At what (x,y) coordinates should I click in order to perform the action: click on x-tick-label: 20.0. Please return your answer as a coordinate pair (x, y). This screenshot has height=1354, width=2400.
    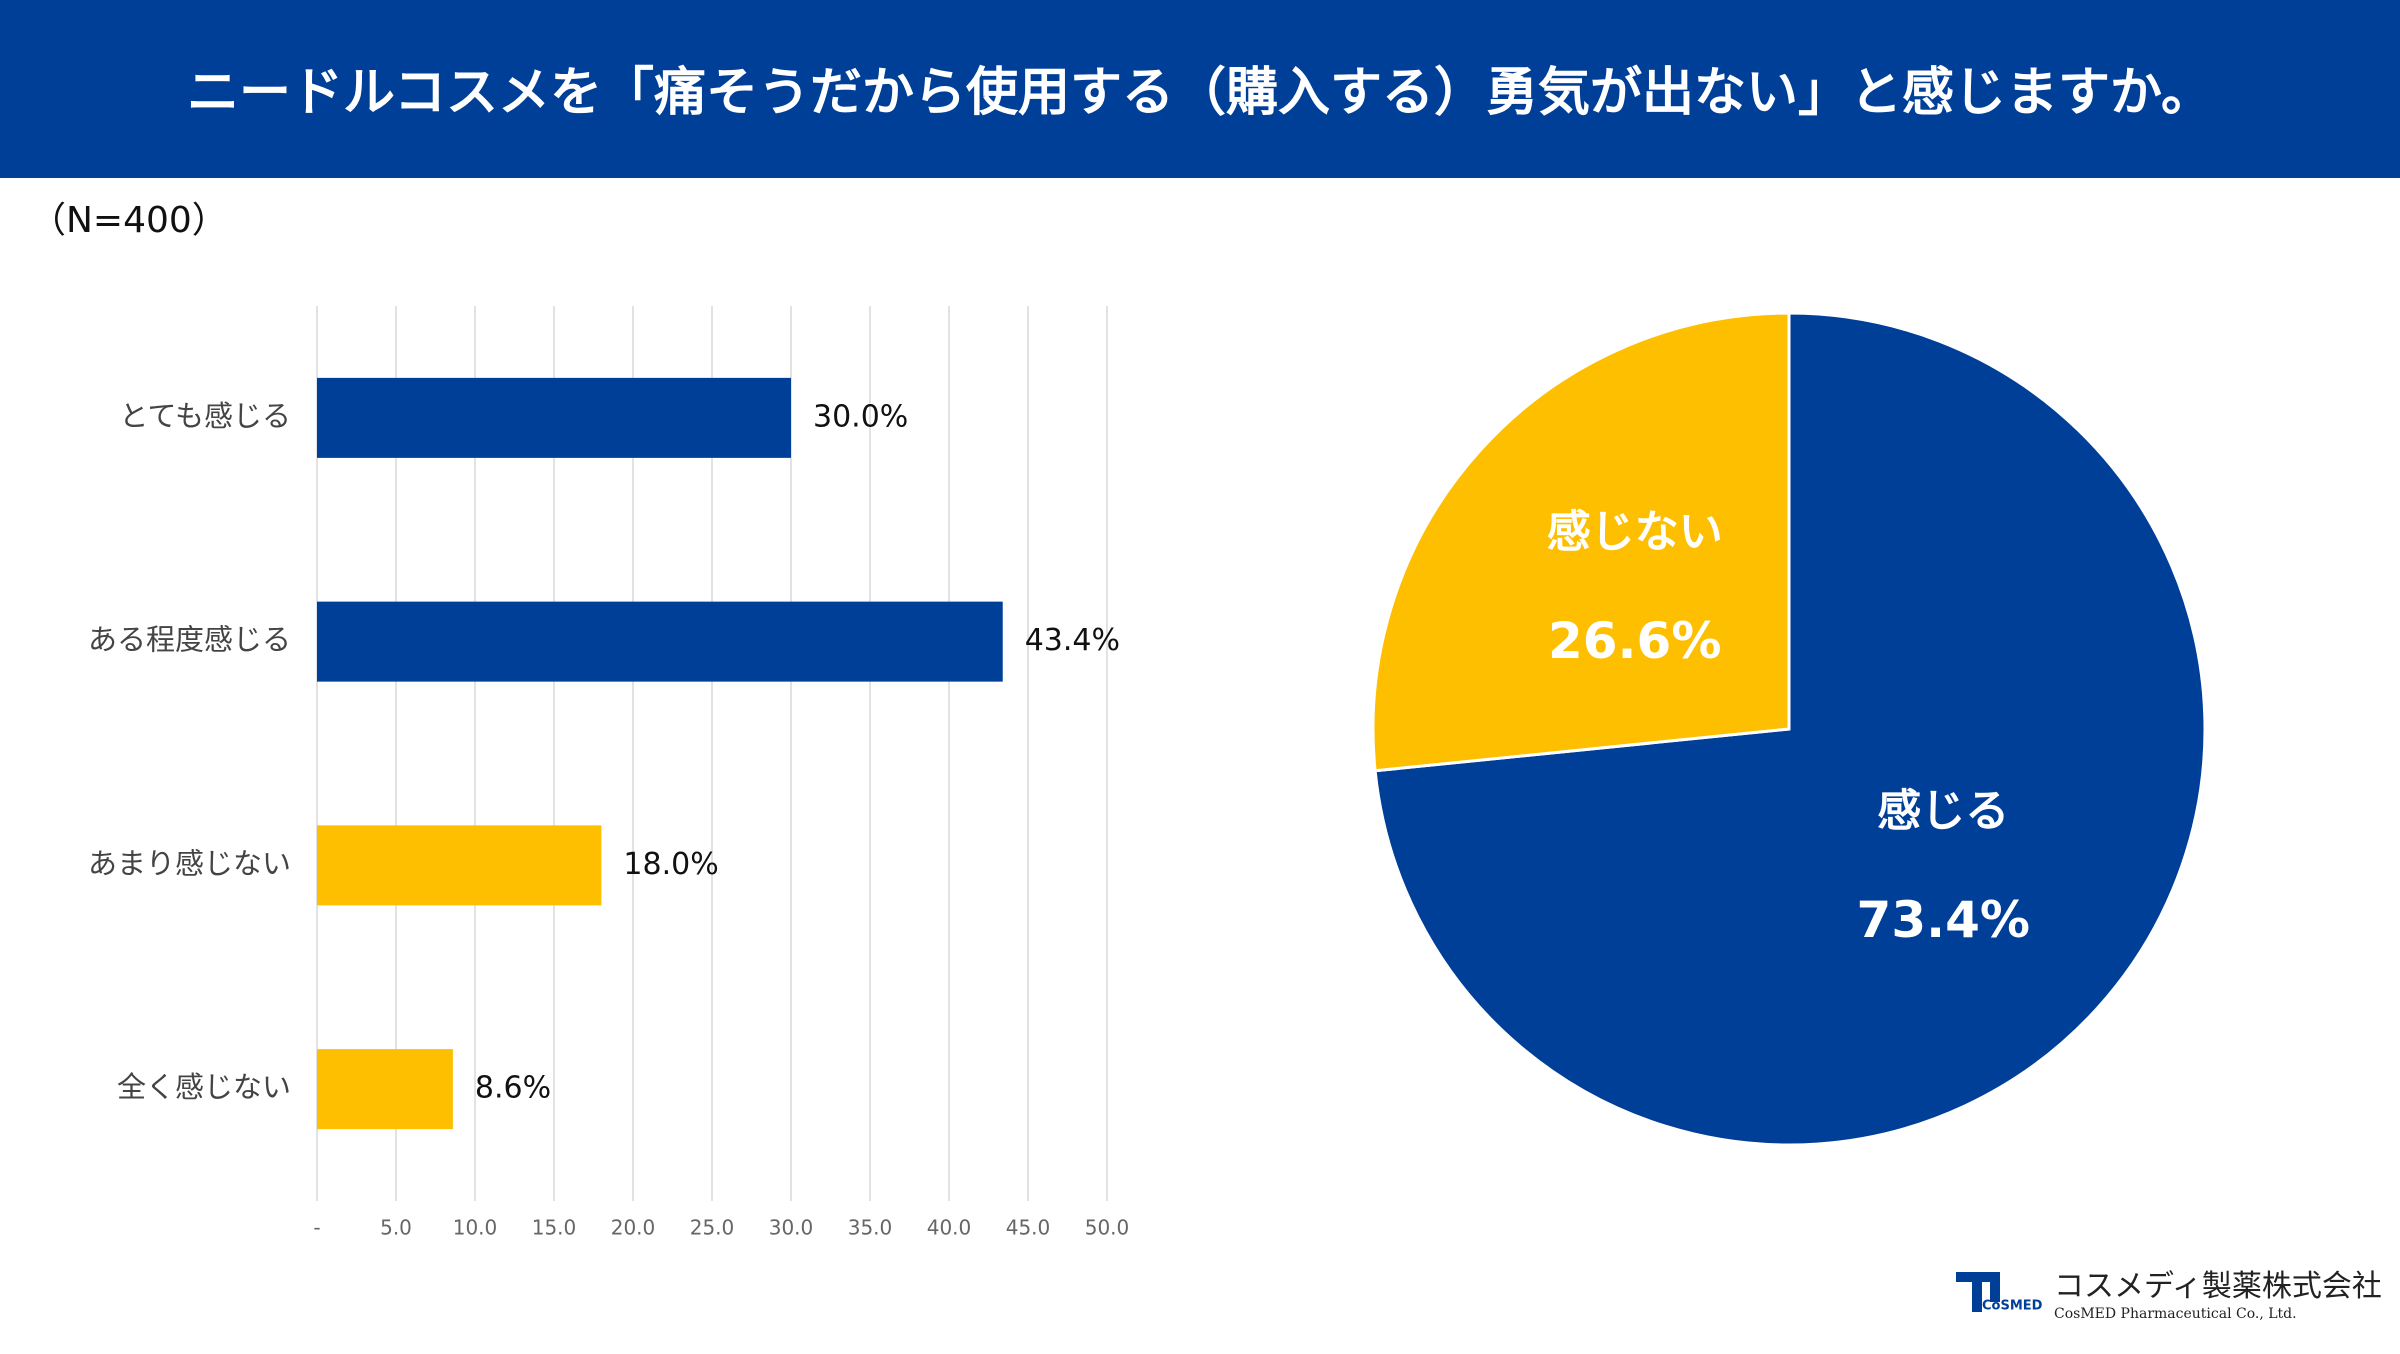
    Looking at the image, I should click on (633, 1228).